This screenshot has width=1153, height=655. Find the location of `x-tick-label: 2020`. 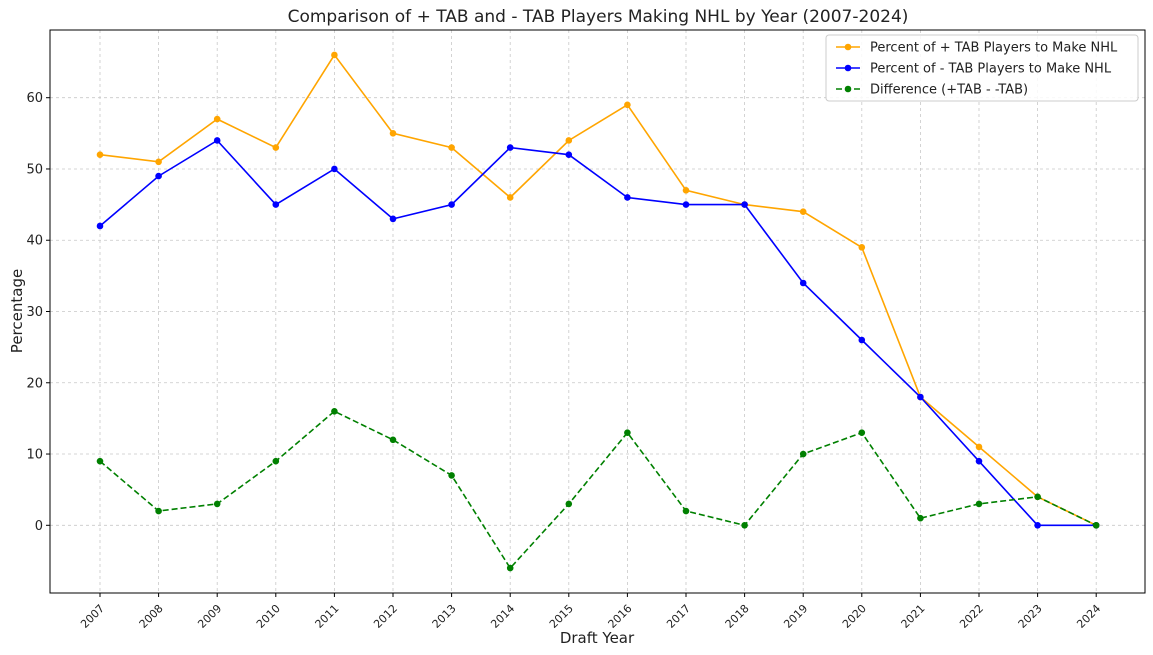

x-tick-label: 2020 is located at coordinates (854, 616).